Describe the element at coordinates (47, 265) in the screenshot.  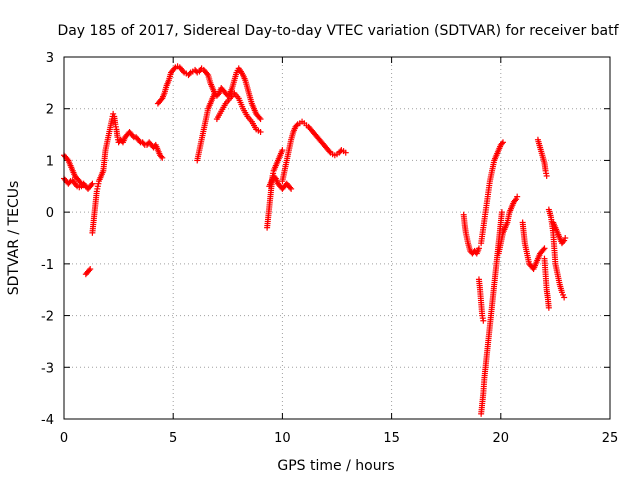
I see `y-tick-label: -1` at that location.